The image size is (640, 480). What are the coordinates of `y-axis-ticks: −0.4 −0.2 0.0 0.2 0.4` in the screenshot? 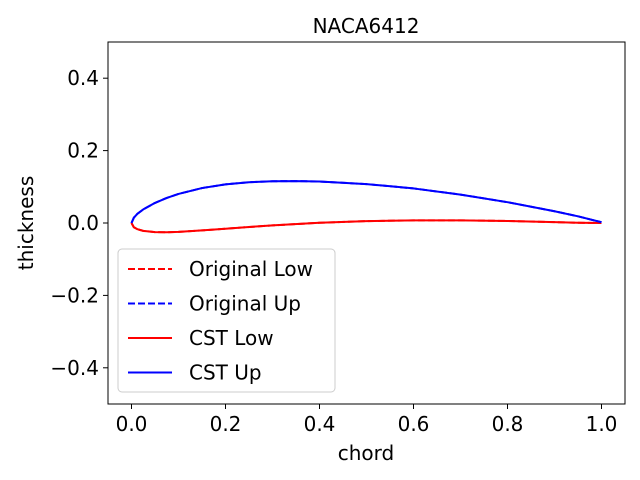 It's located at (79, 223).